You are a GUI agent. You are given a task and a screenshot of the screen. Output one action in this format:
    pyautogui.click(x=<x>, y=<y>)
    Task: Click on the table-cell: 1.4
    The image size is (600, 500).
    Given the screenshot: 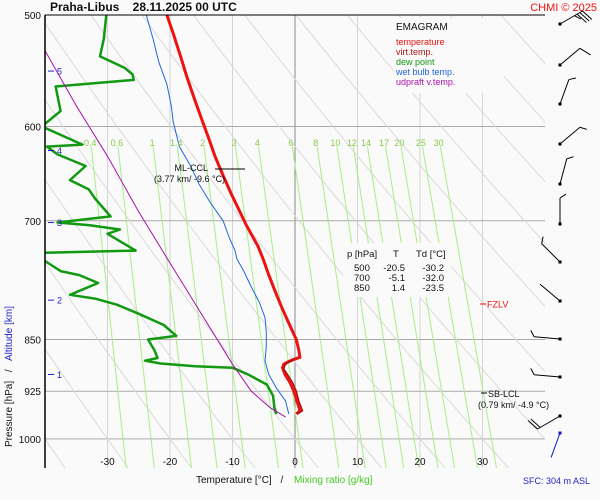 What is the action you would take?
    pyautogui.click(x=398, y=288)
    